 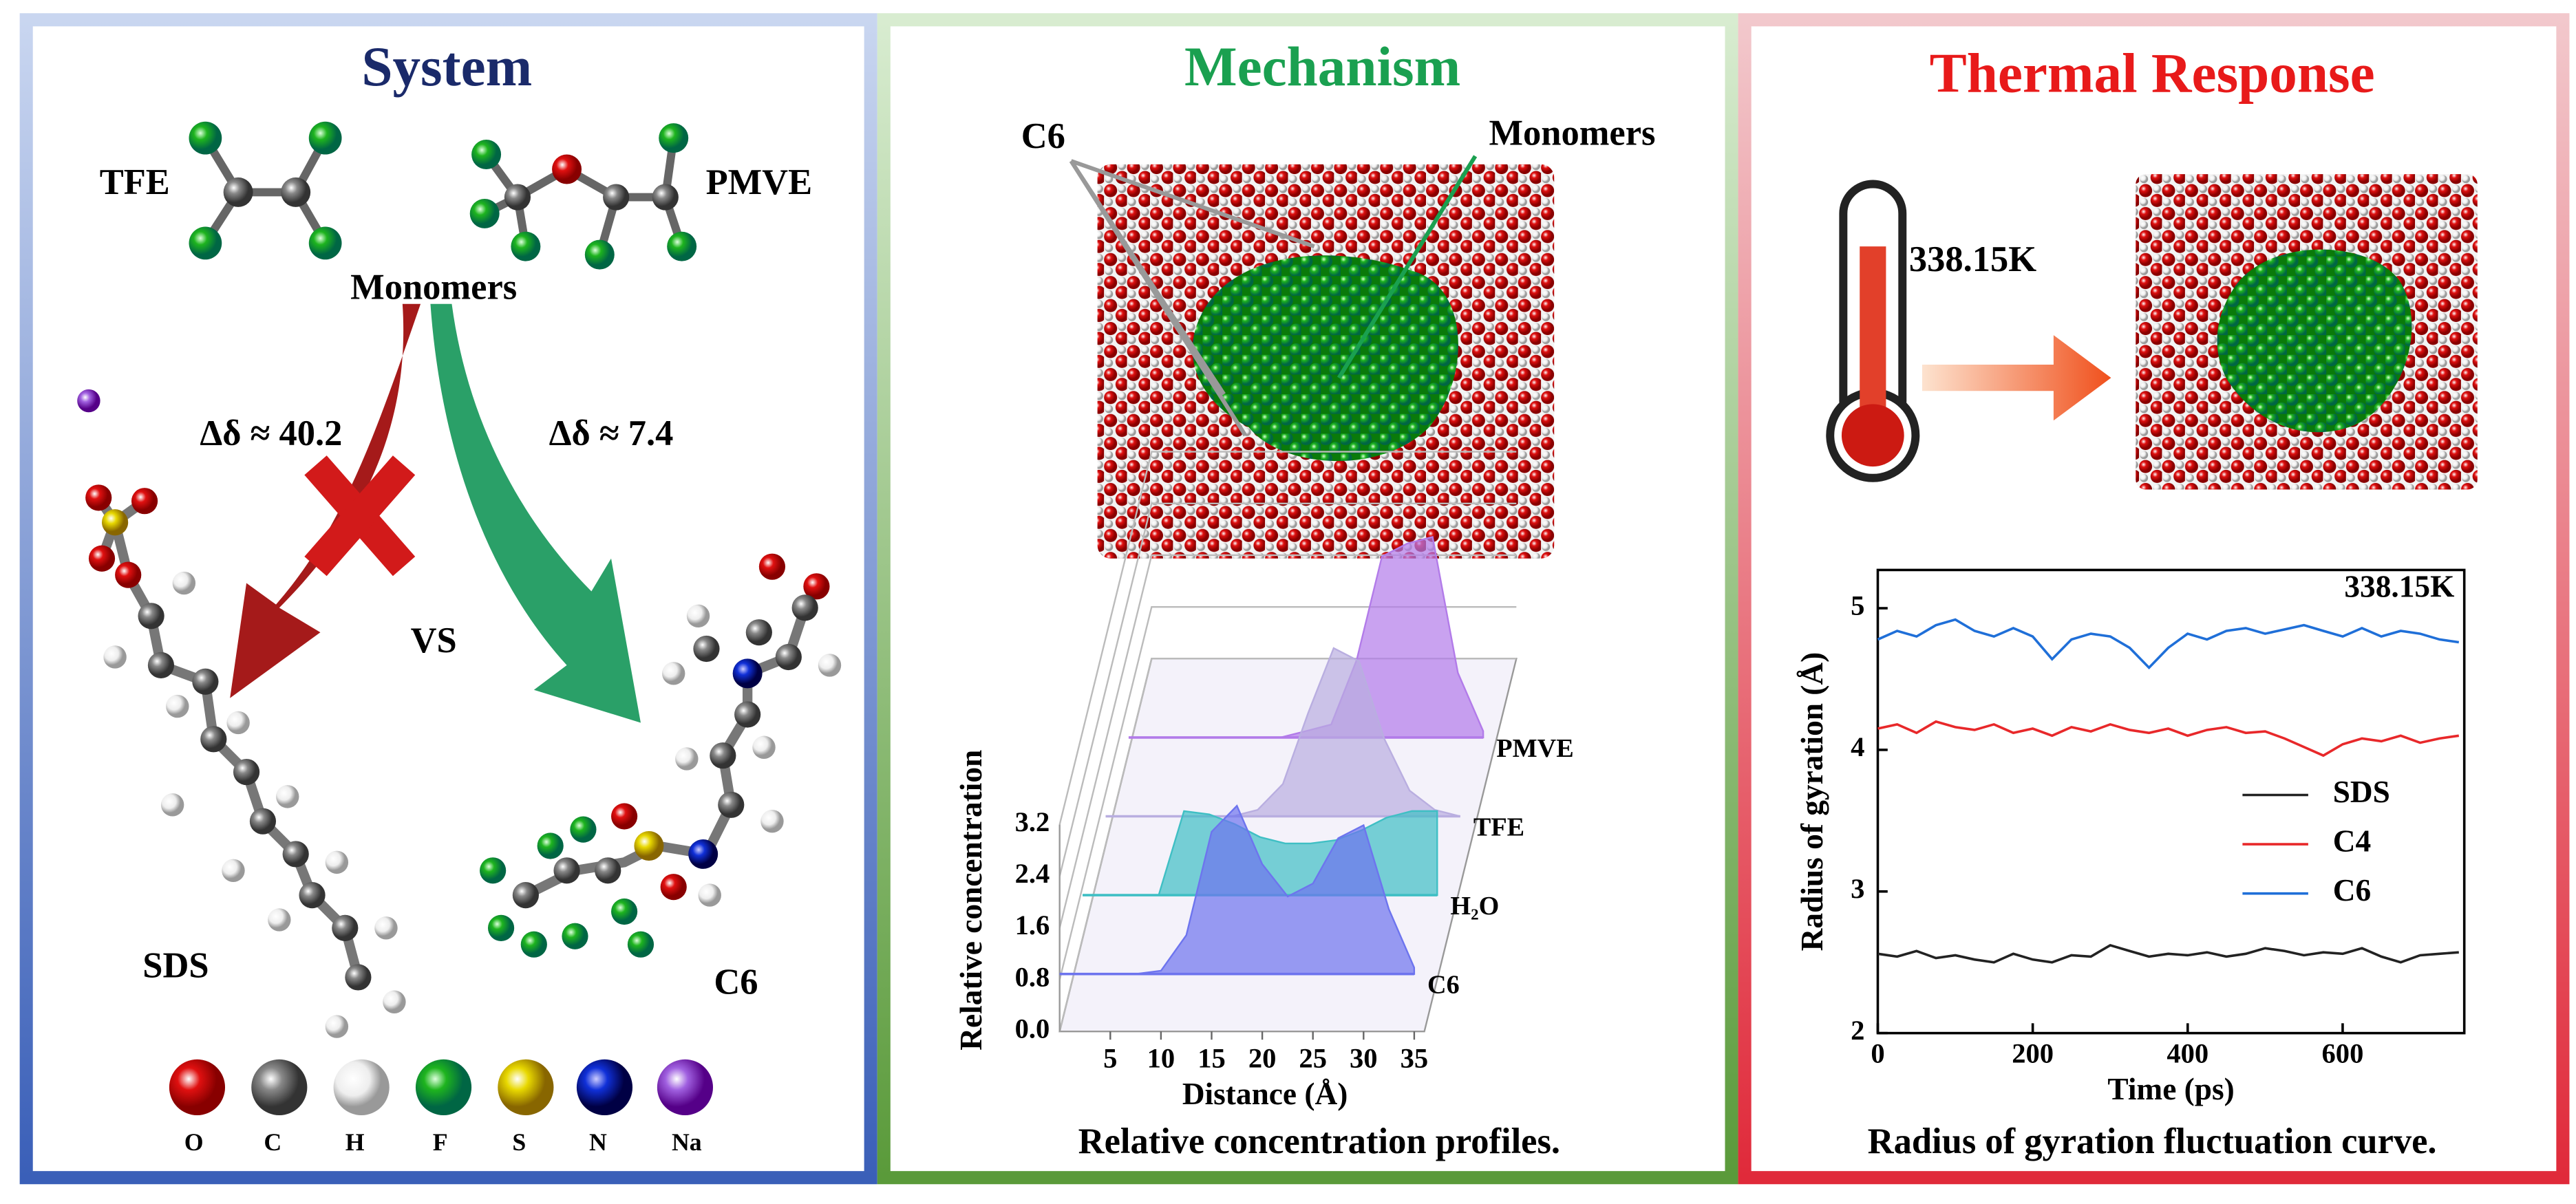 What do you see at coordinates (1857, 888) in the screenshot?
I see `y-tick-label: 3` at bounding box center [1857, 888].